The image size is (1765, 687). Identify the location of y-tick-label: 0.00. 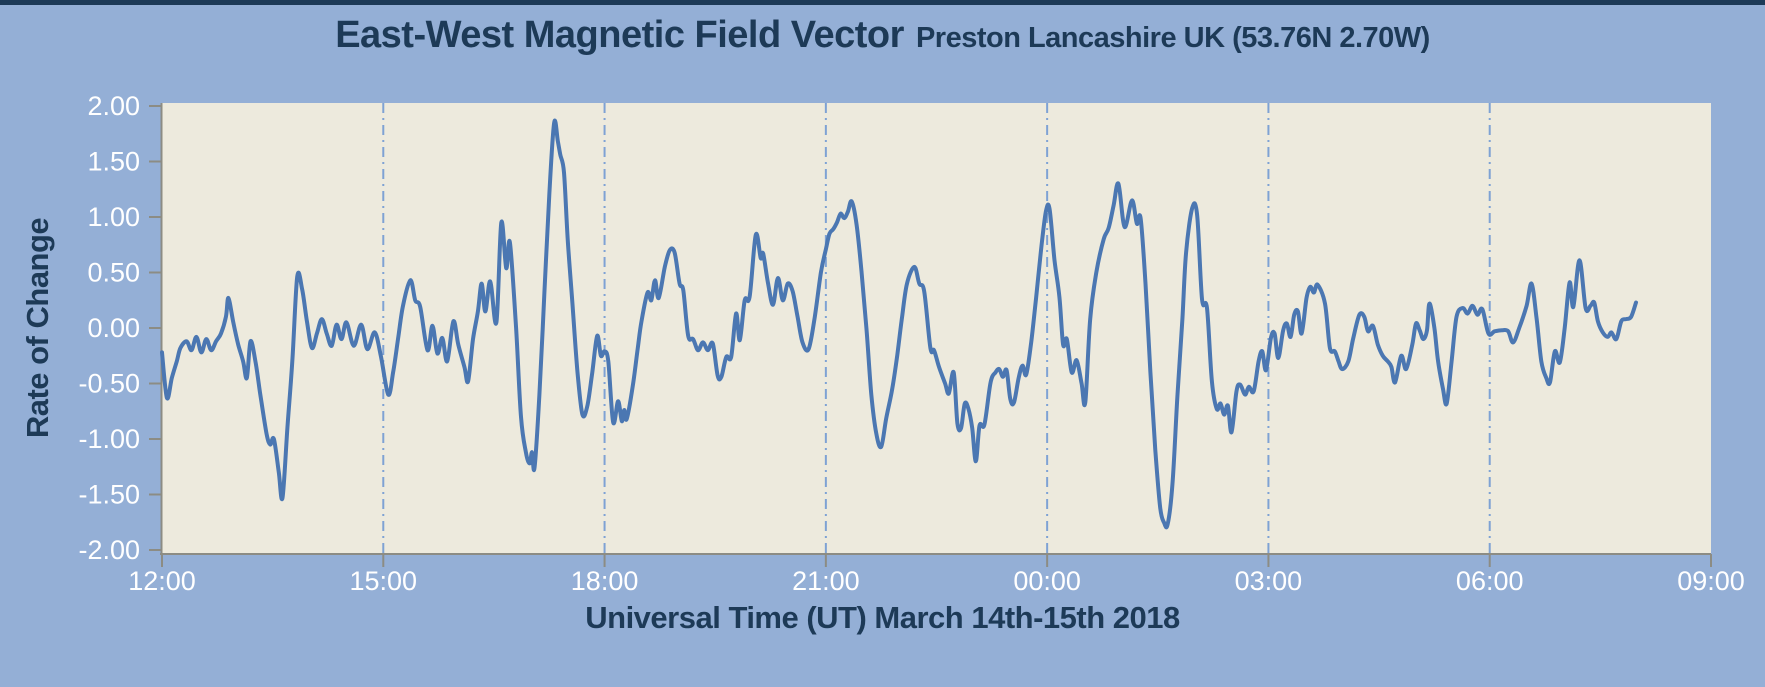
(113, 328).